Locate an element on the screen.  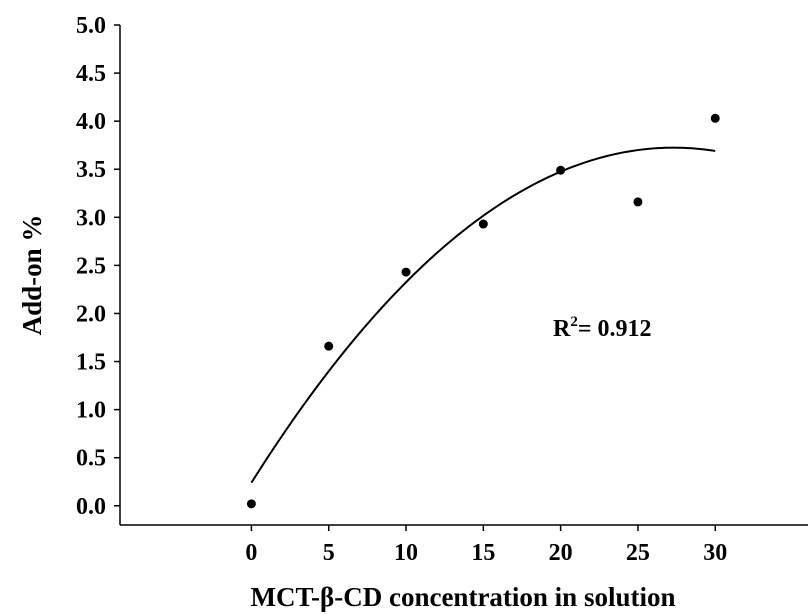
y-tick-label: 1.5 is located at coordinates (91, 363).